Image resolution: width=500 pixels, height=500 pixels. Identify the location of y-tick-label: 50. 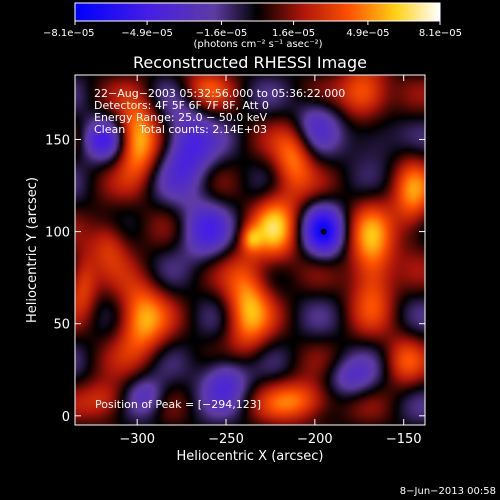
(61, 325).